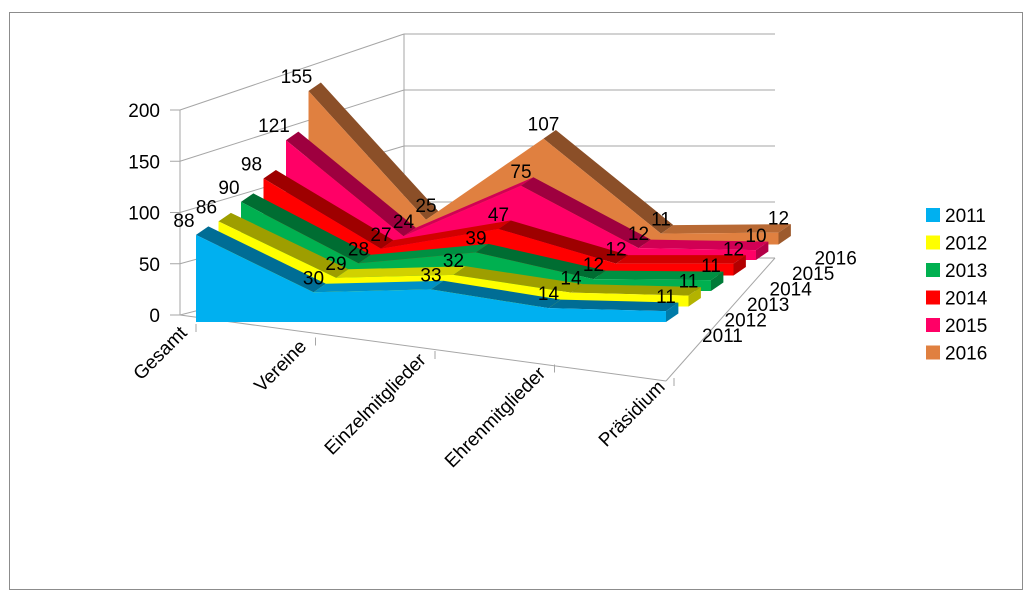 This screenshot has height=599, width=1035. I want to click on legend-label: 2011, so click(965, 216).